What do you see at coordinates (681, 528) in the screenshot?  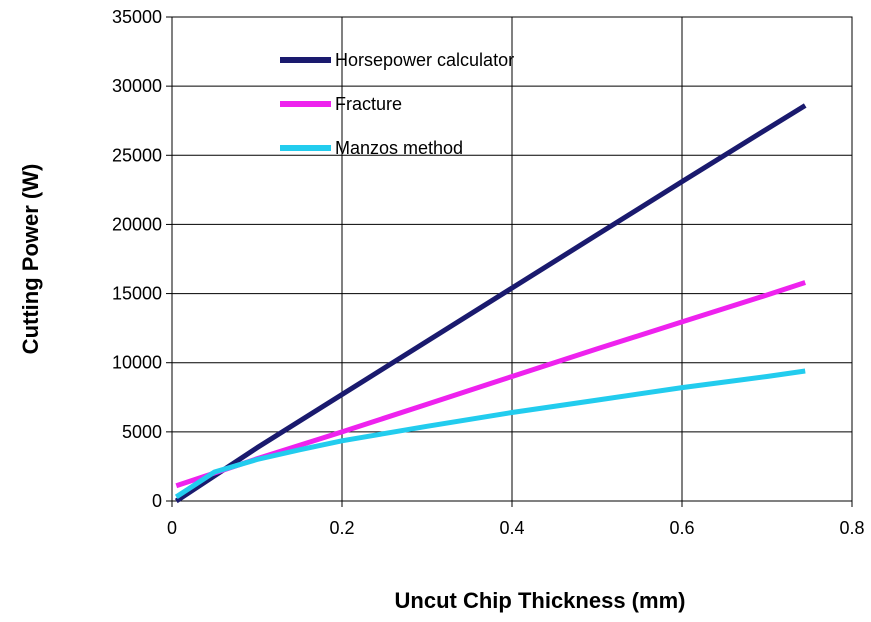 I see `x-tick-label: 0.6` at bounding box center [681, 528].